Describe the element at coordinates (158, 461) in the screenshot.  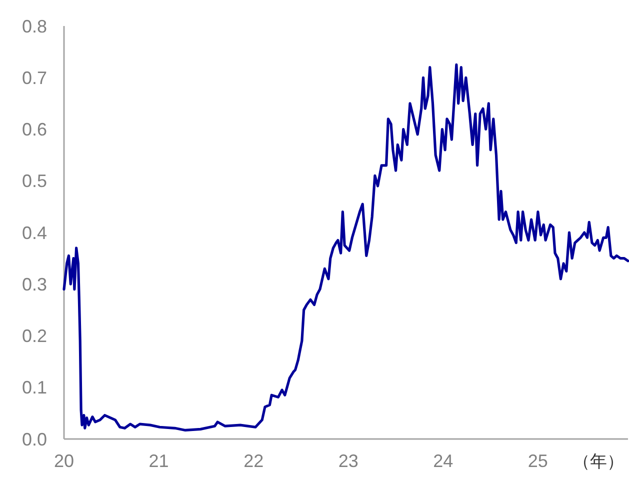
I see `x-tick-label: 21` at that location.